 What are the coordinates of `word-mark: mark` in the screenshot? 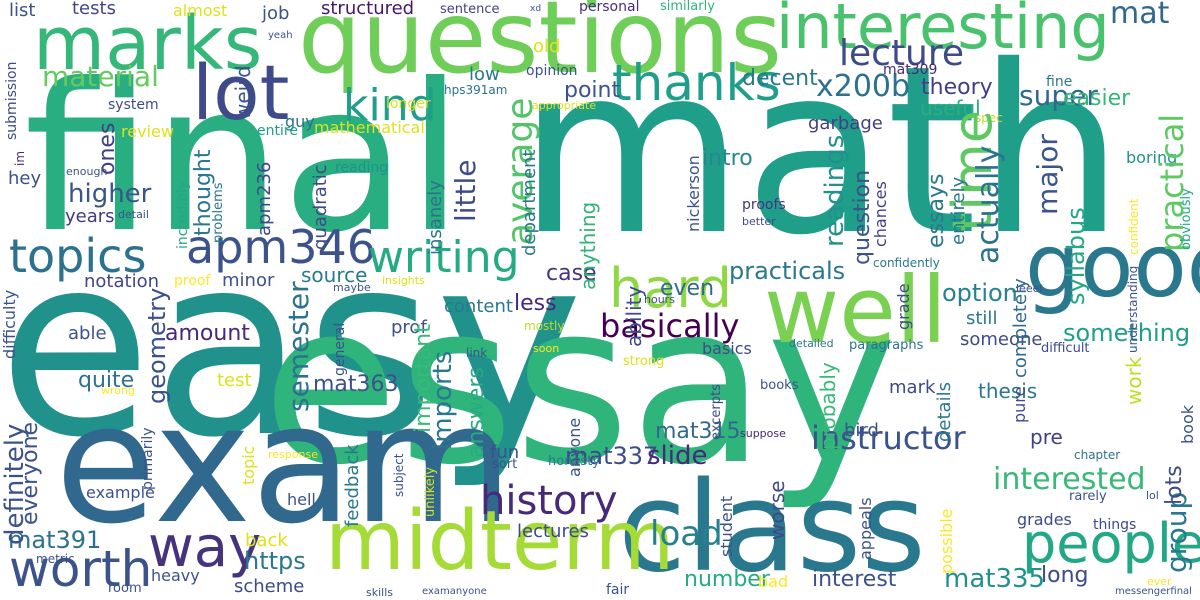 It's located at (912, 387).